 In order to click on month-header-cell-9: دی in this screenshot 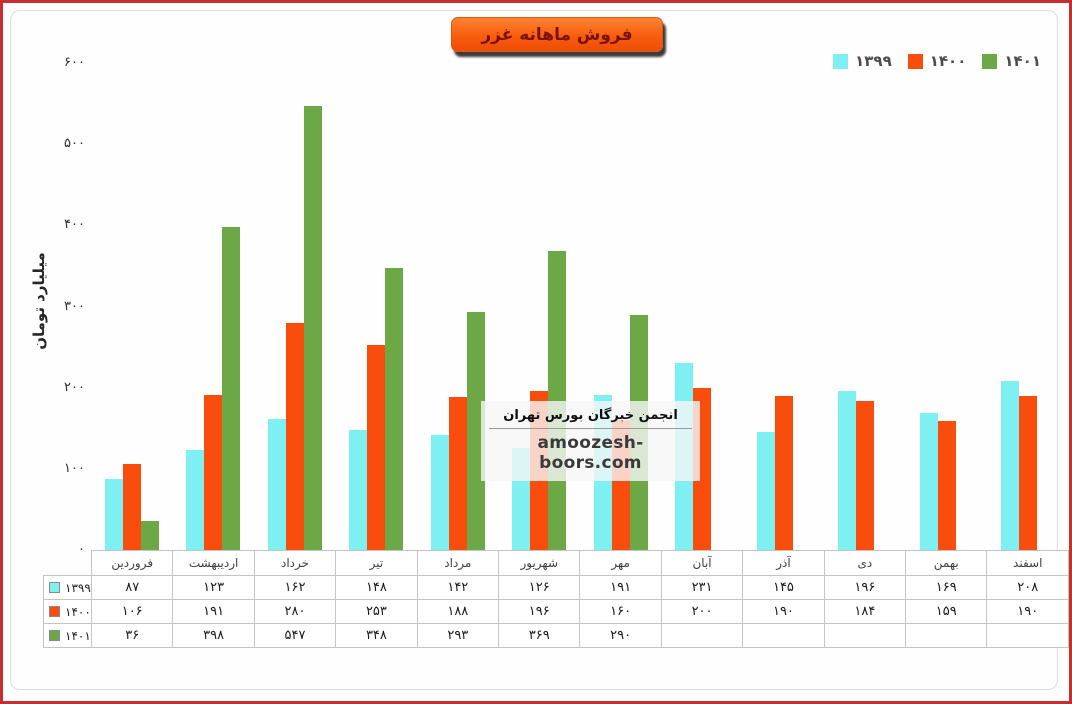, I will do `click(865, 563)`.